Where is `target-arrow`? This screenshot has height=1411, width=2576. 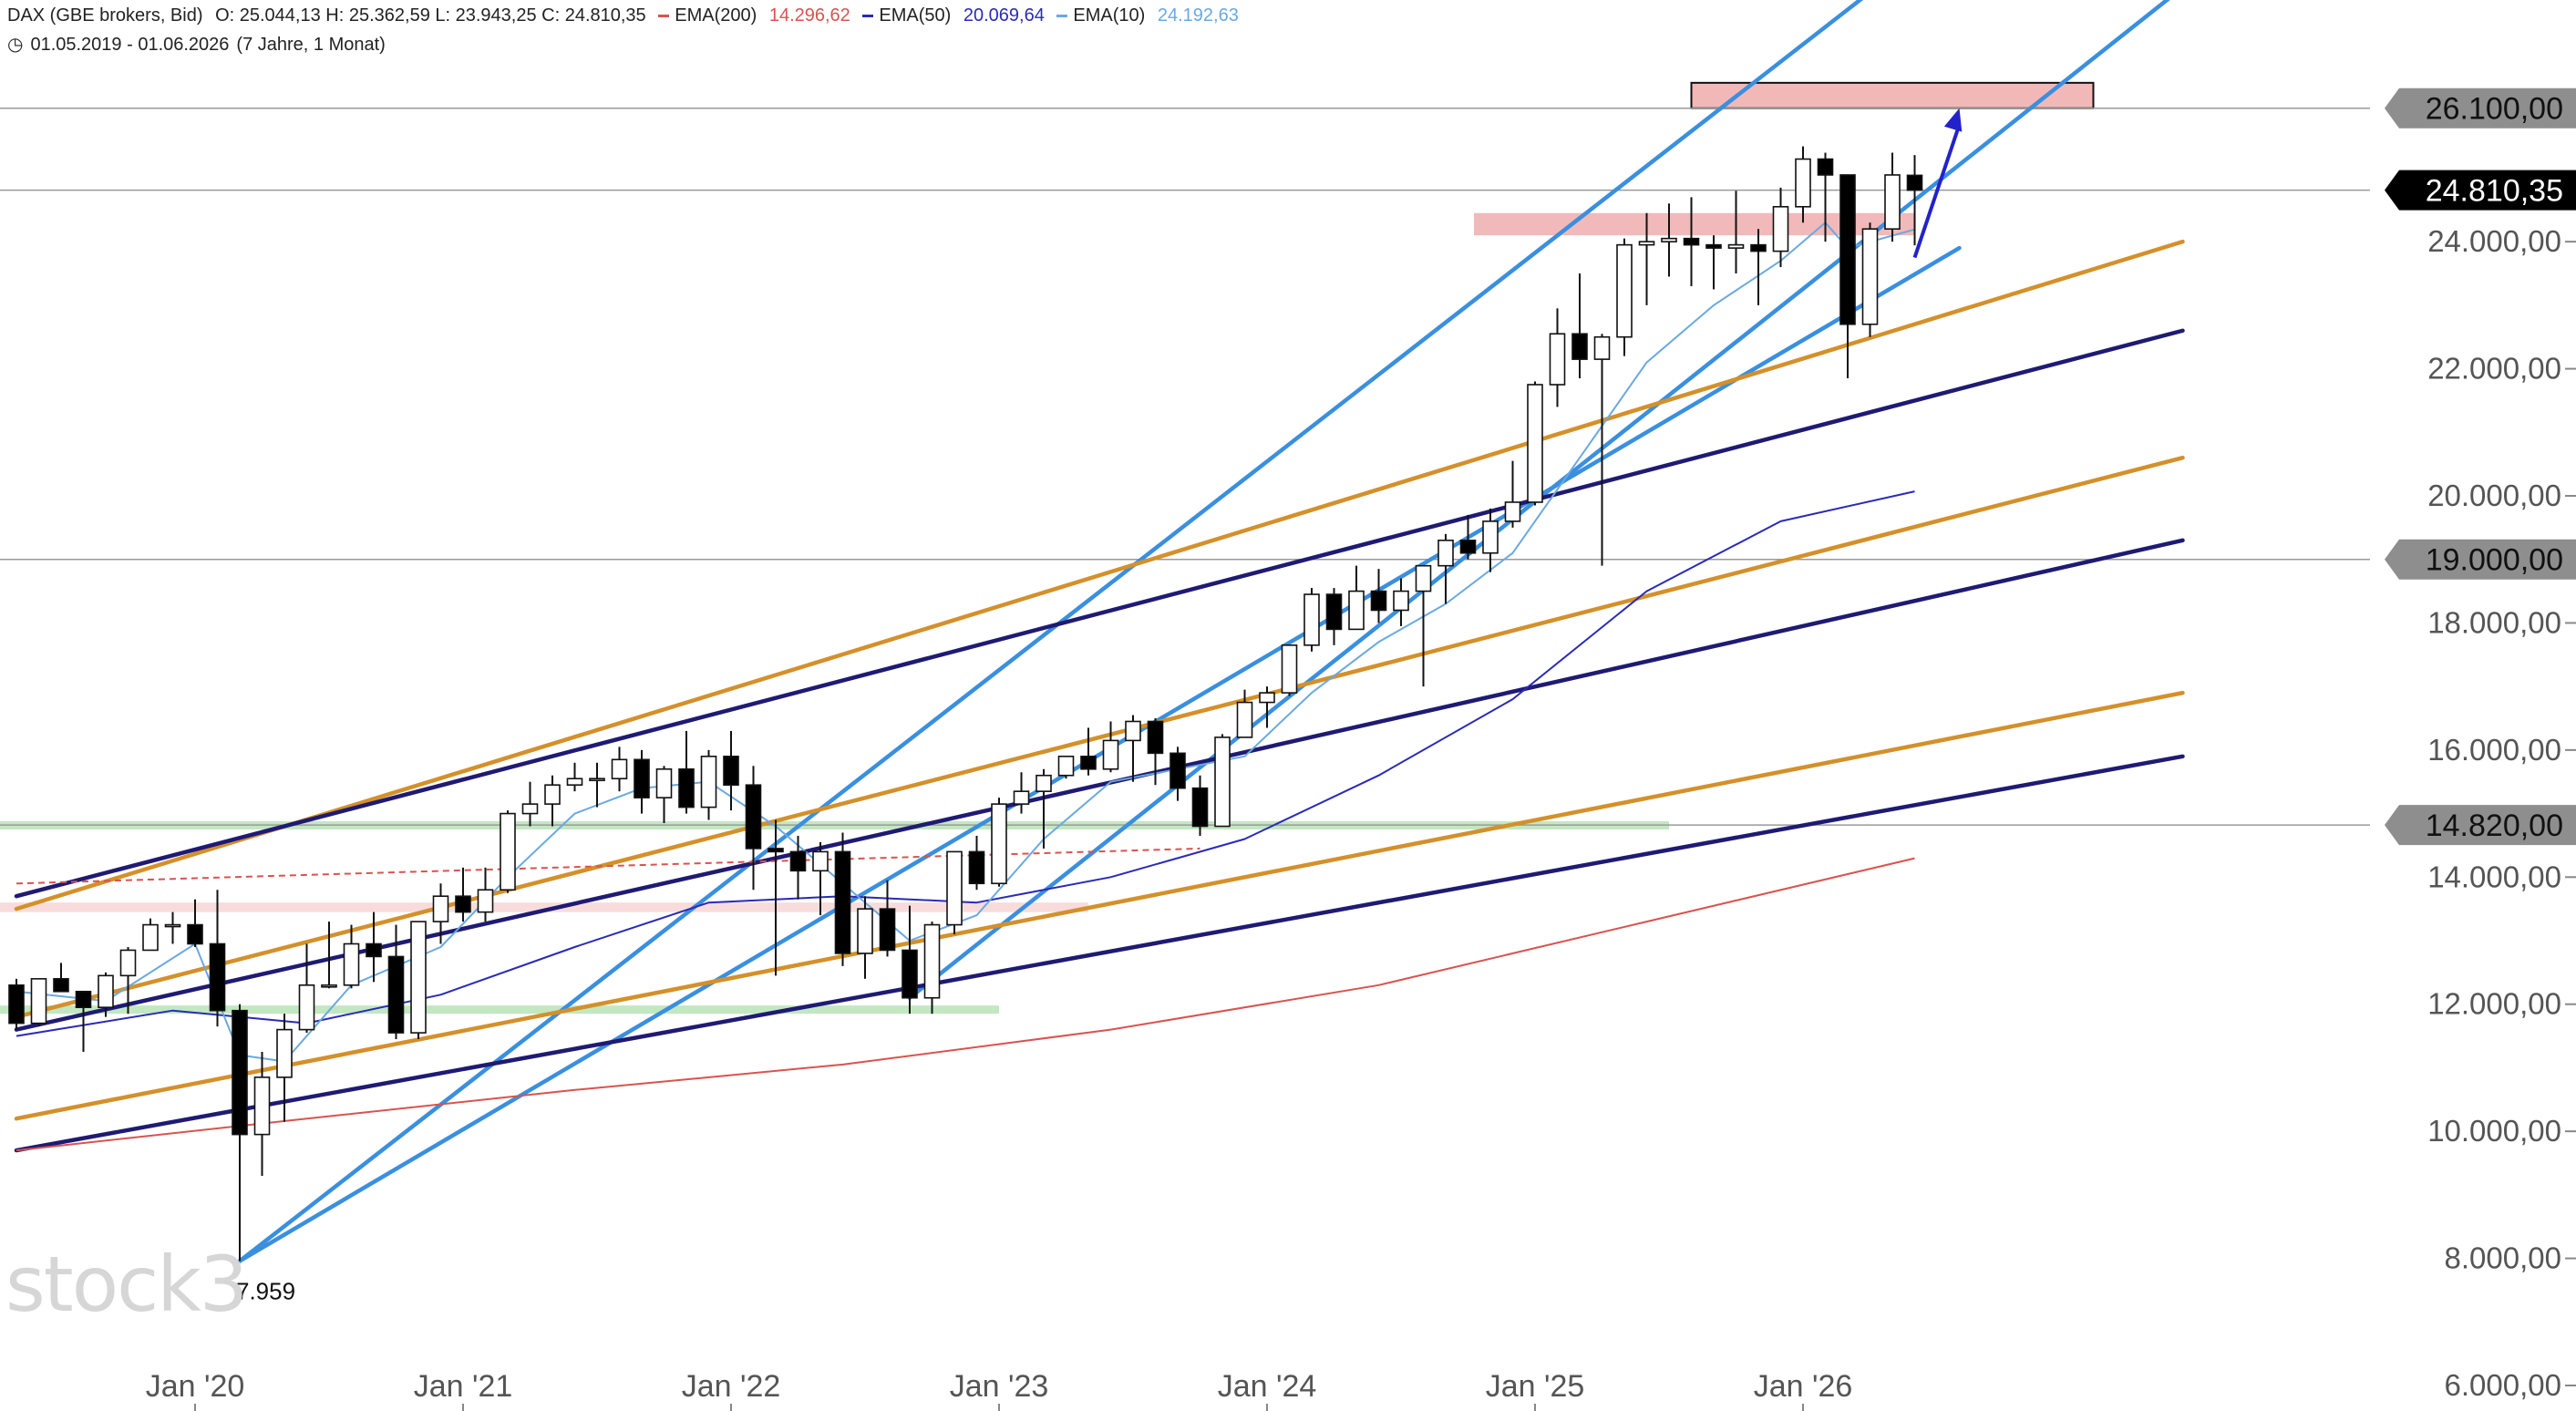 target-arrow is located at coordinates (1937, 191).